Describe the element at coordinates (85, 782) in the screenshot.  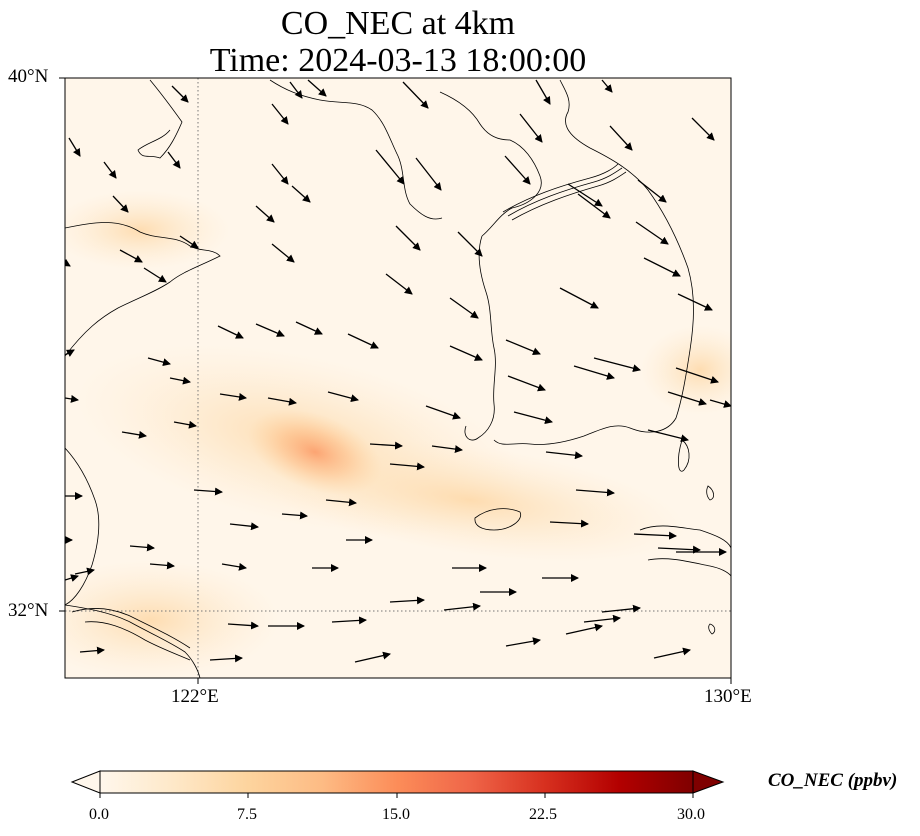
I see `colorbar-extend-min` at that location.